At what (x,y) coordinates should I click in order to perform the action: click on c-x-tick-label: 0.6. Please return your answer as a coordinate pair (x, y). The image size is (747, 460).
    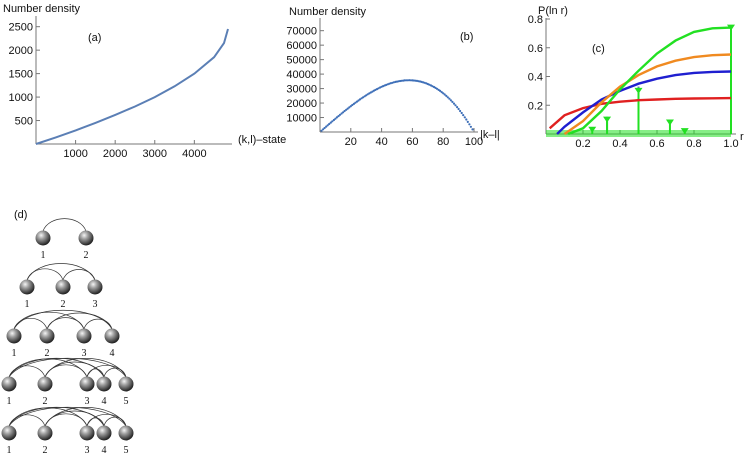
    Looking at the image, I should click on (656, 144).